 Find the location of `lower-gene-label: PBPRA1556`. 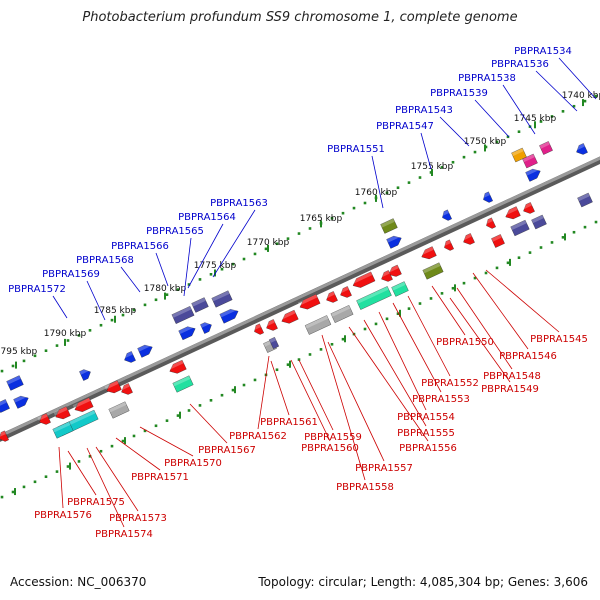

lower-gene-label: PBPRA1556 is located at coordinates (428, 448).